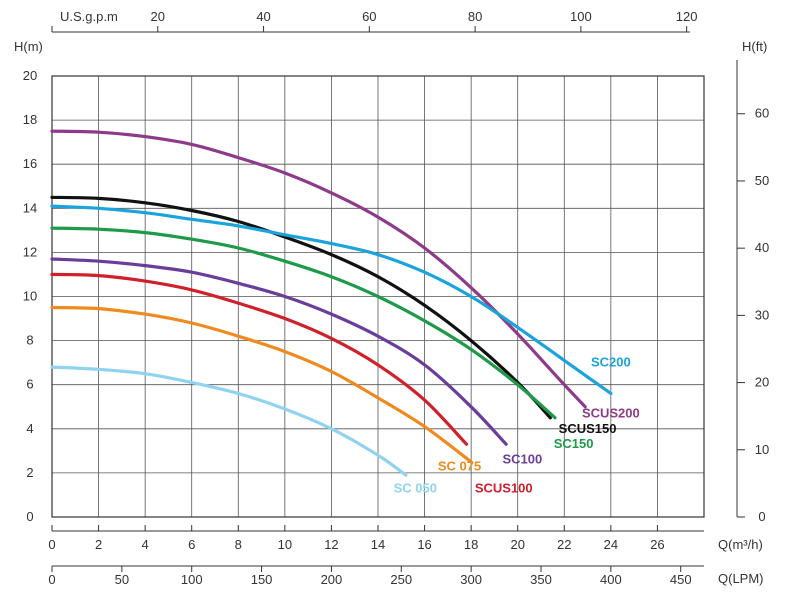 This screenshot has height=598, width=800. I want to click on y-tick-label: 12, so click(30, 251).